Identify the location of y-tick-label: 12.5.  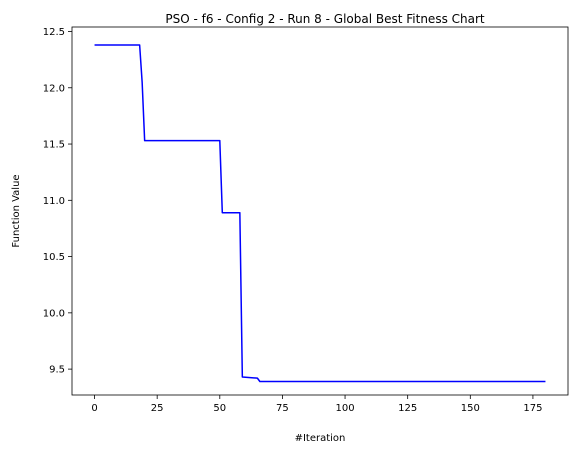
(54, 32).